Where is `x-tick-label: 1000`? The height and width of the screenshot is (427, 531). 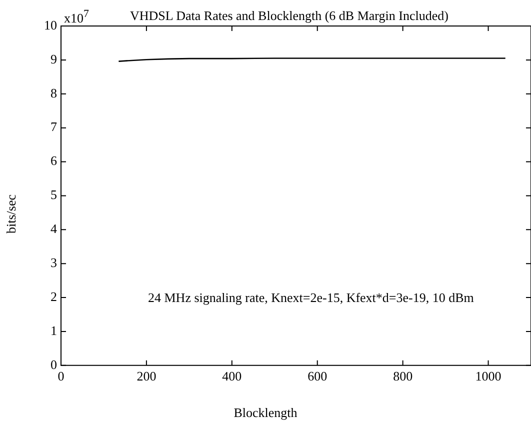 x-tick-label: 1000 is located at coordinates (488, 376).